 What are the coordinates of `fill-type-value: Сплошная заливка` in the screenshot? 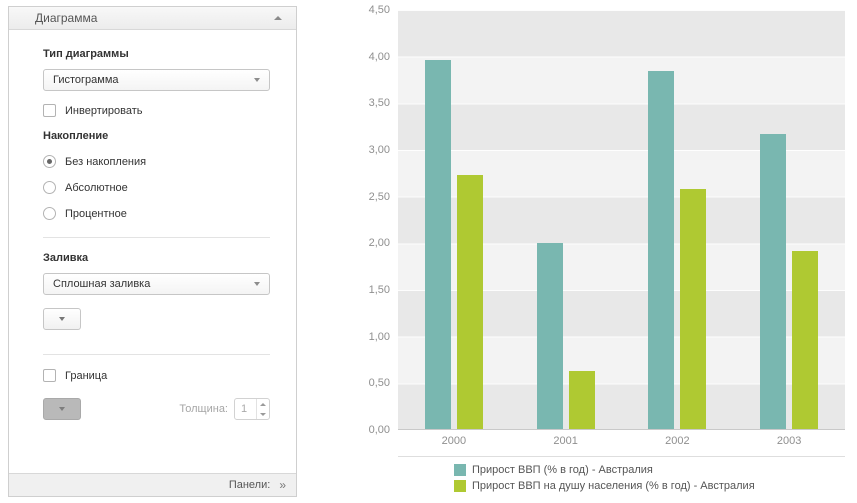 It's located at (102, 284).